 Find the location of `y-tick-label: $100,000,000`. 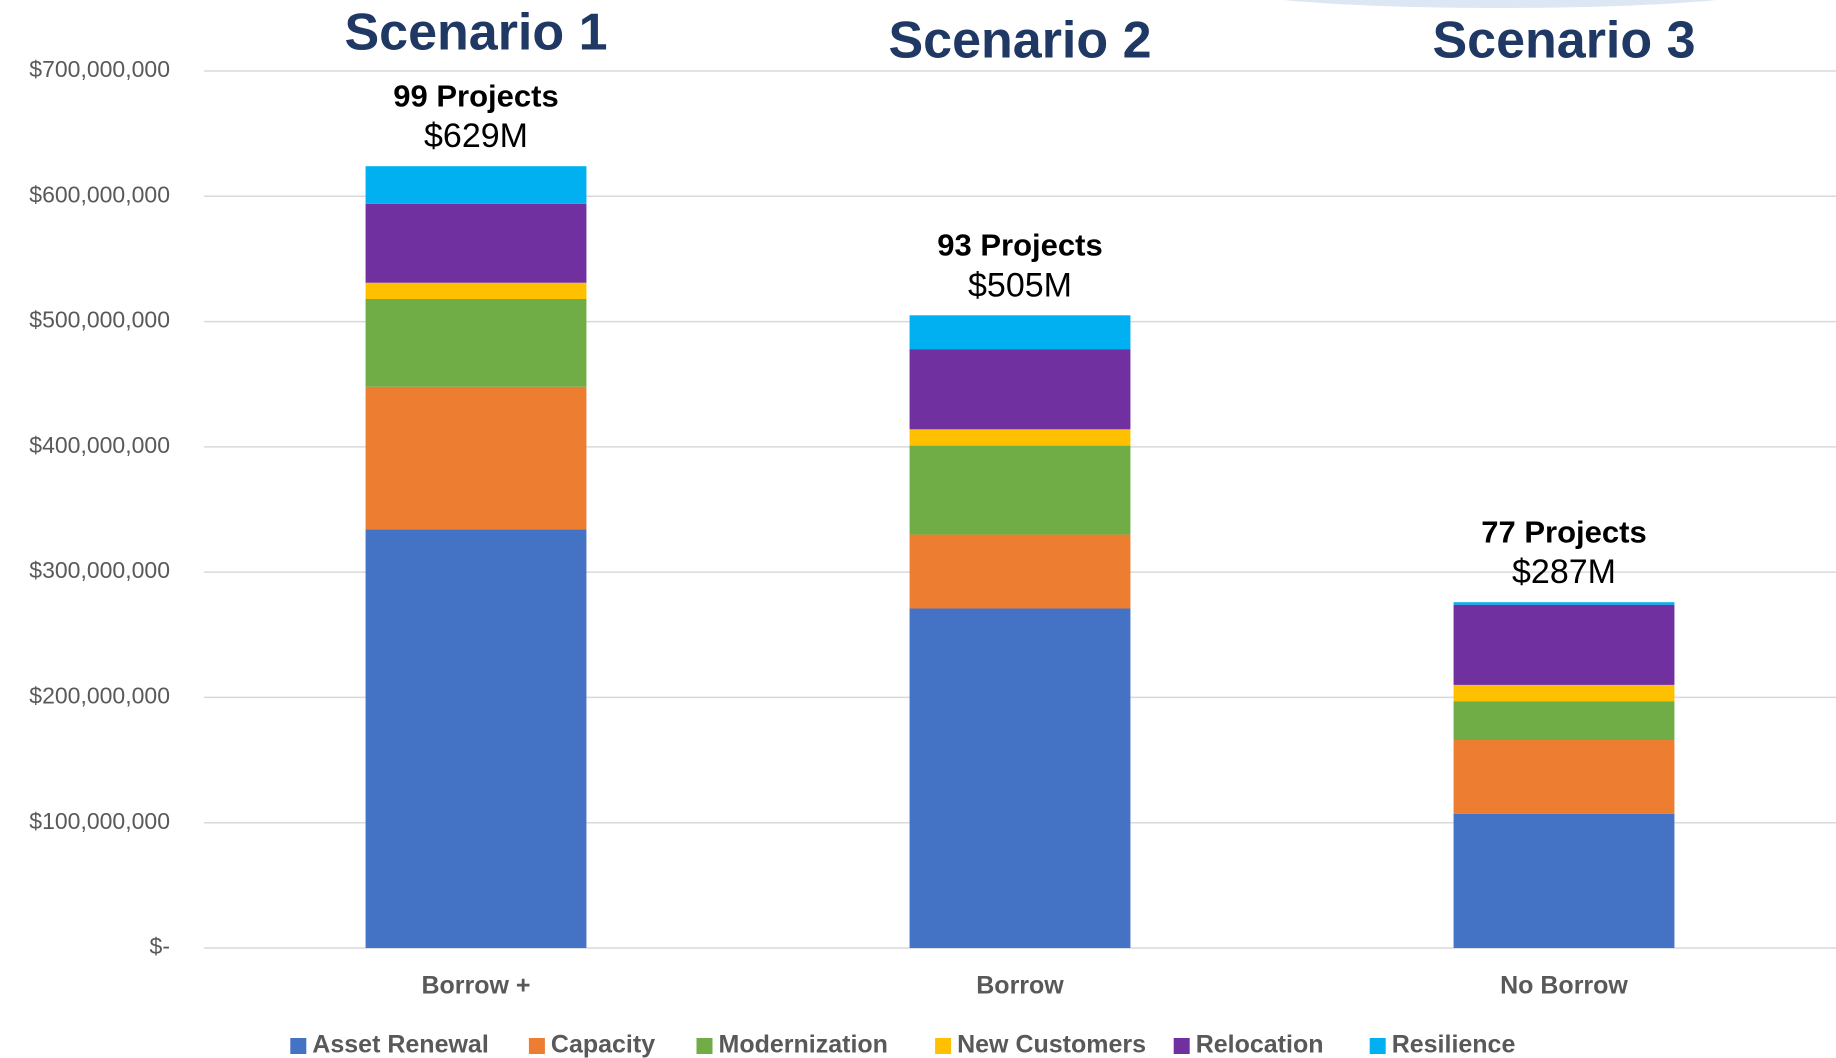

y-tick-label: $100,000,000 is located at coordinates (99, 821).